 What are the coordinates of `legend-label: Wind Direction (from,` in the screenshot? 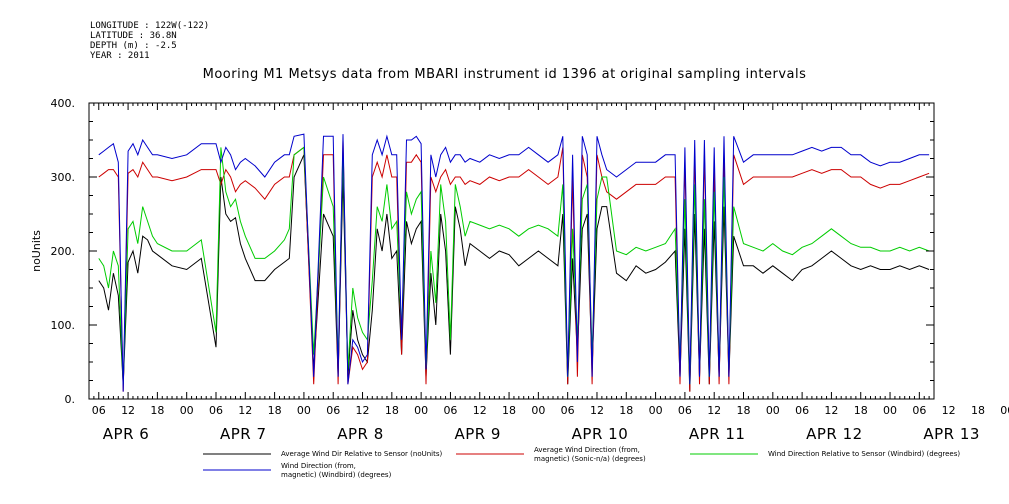 It's located at (318, 466).